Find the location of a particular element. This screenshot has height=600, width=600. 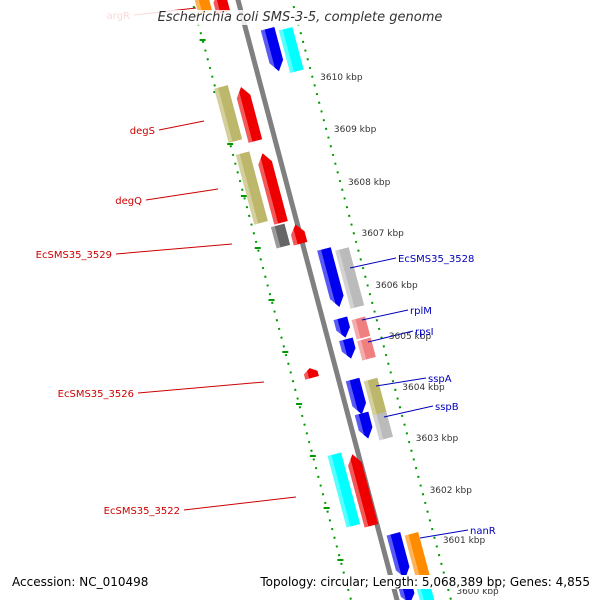

accession-text: Accession: NC_010498 is located at coordinates (80, 582).